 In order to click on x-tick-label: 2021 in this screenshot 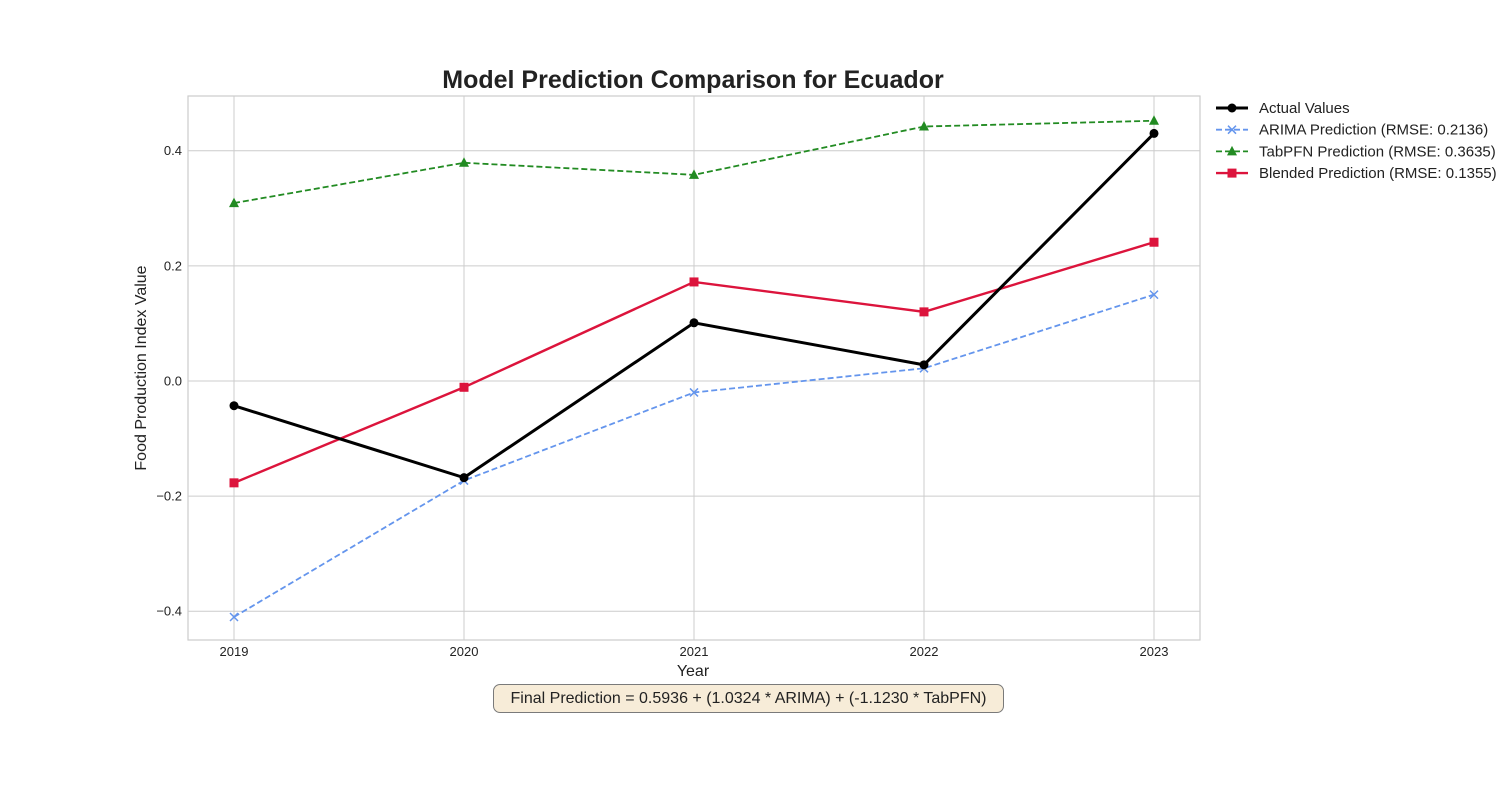, I will do `click(694, 651)`.